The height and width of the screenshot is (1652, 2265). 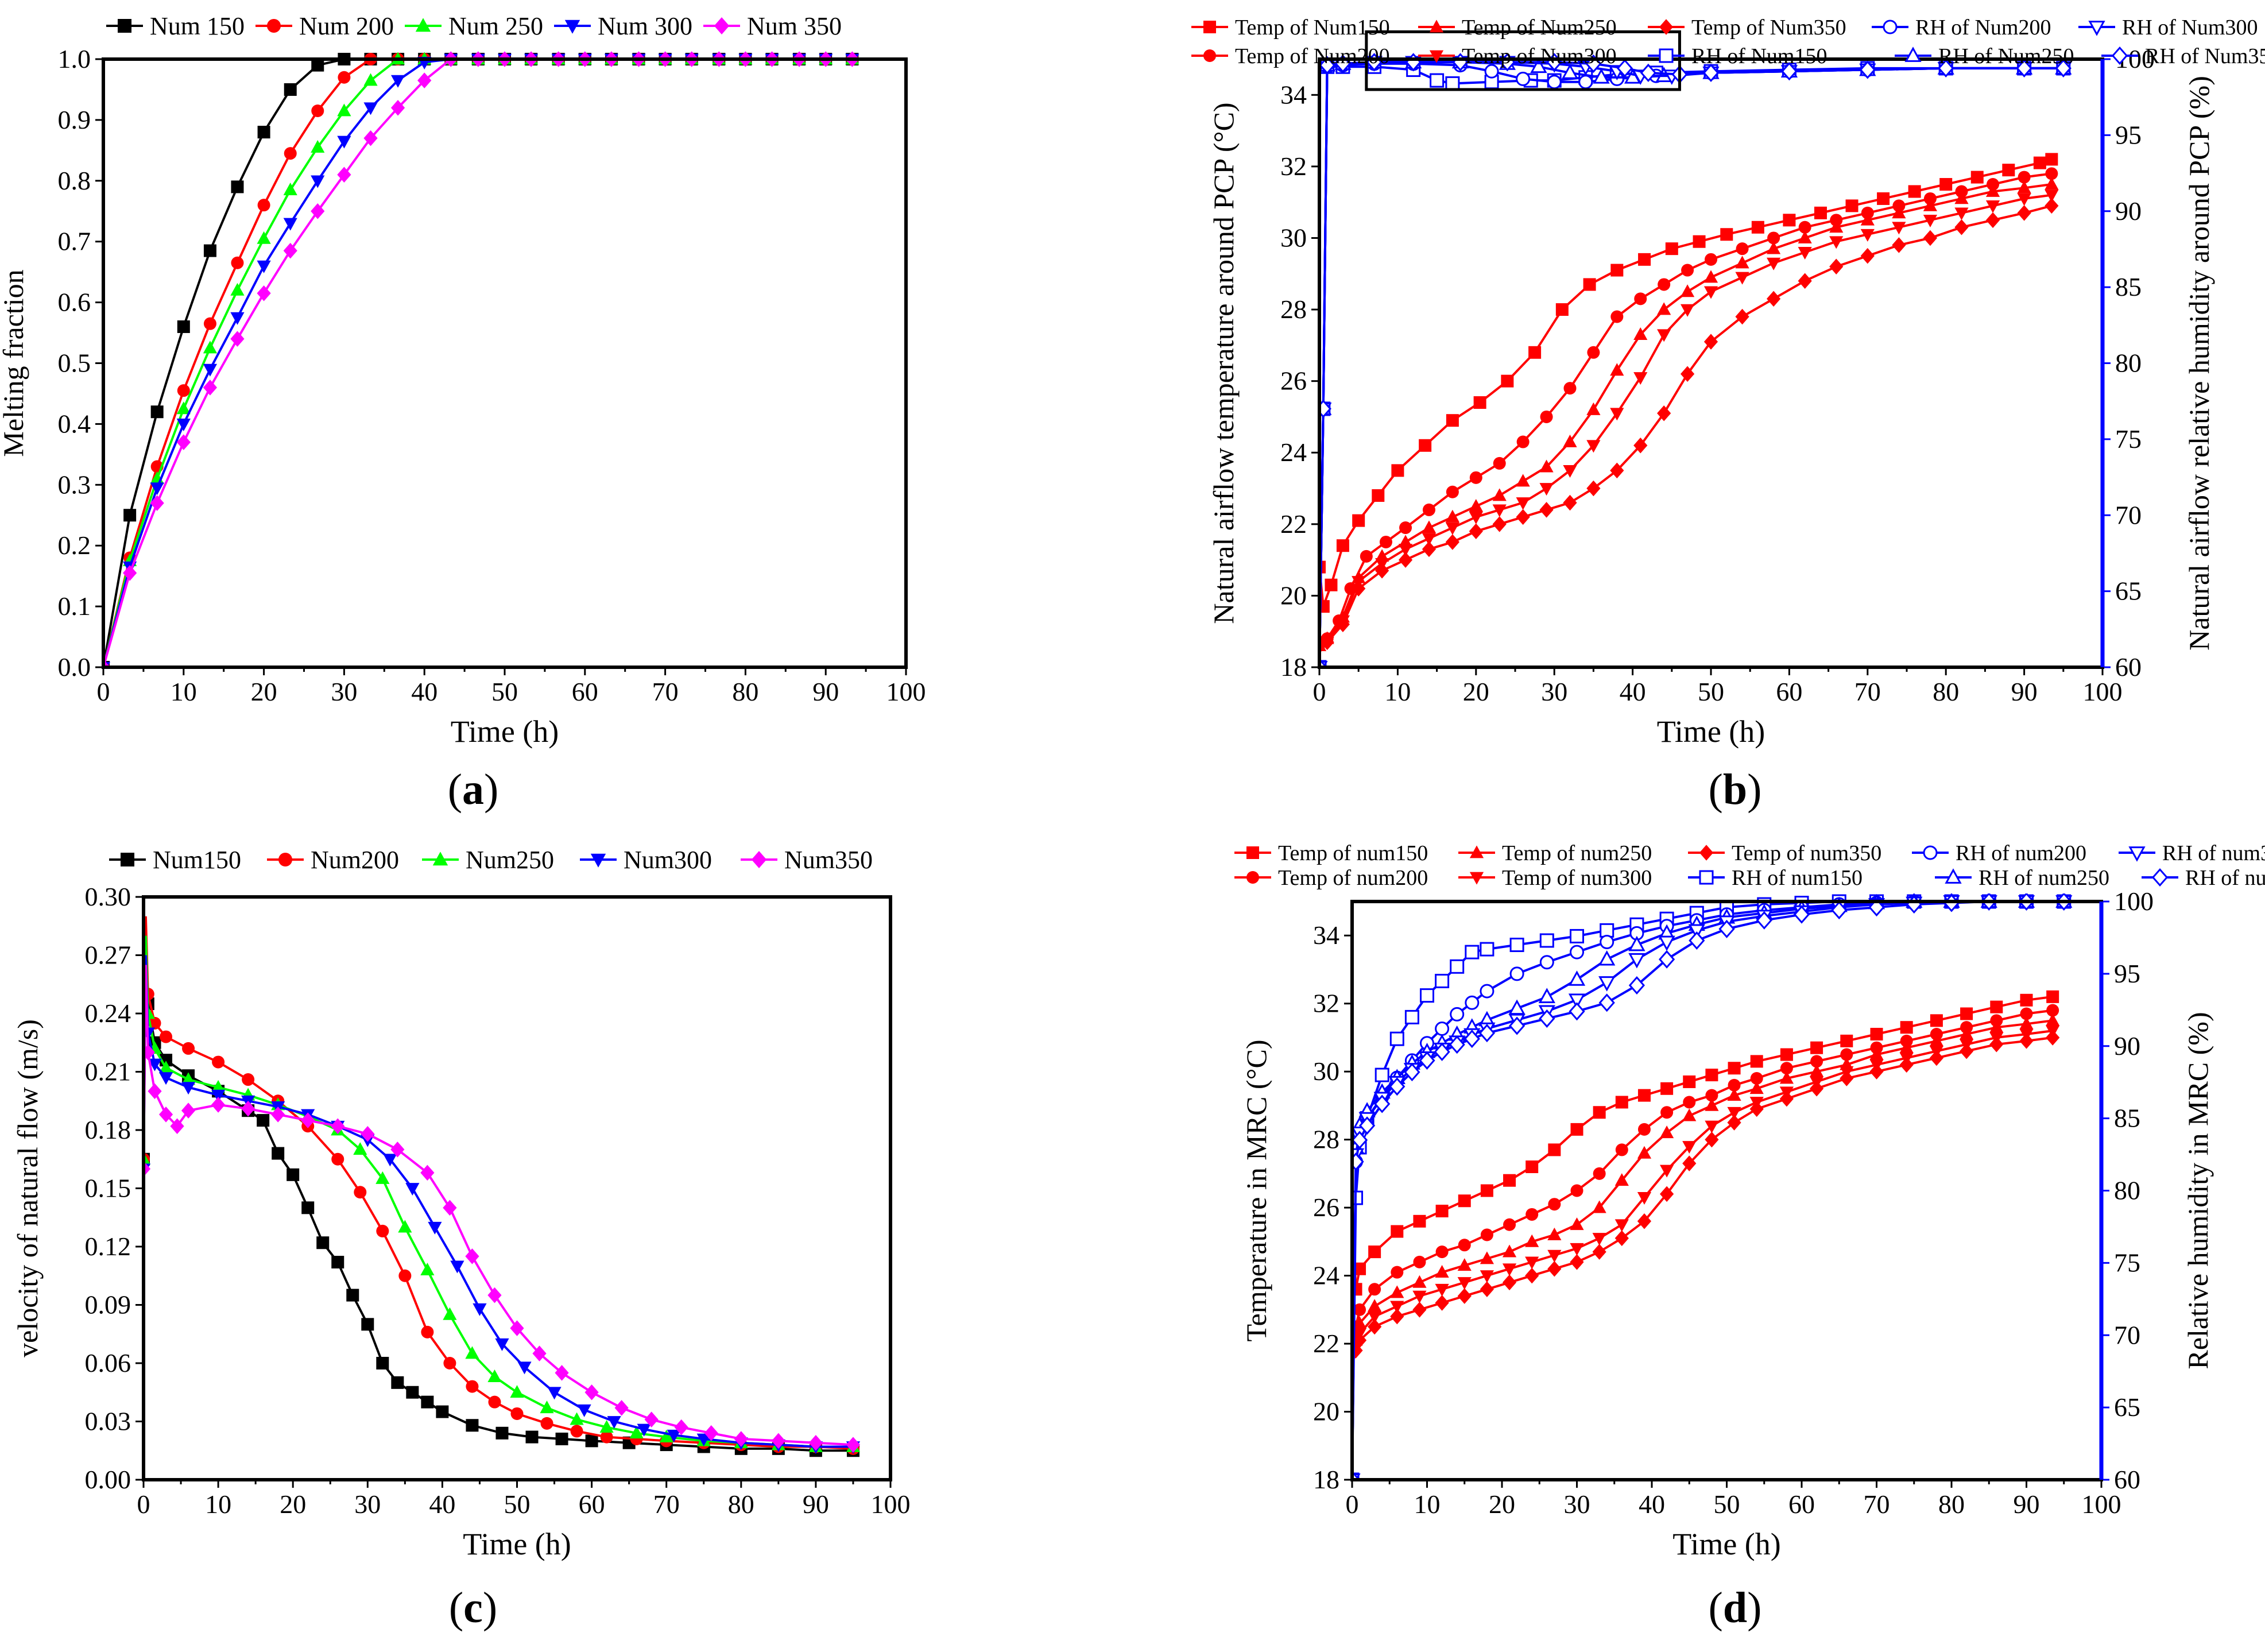 I want to click on legend-label: Temp of num300, so click(x=1577, y=878).